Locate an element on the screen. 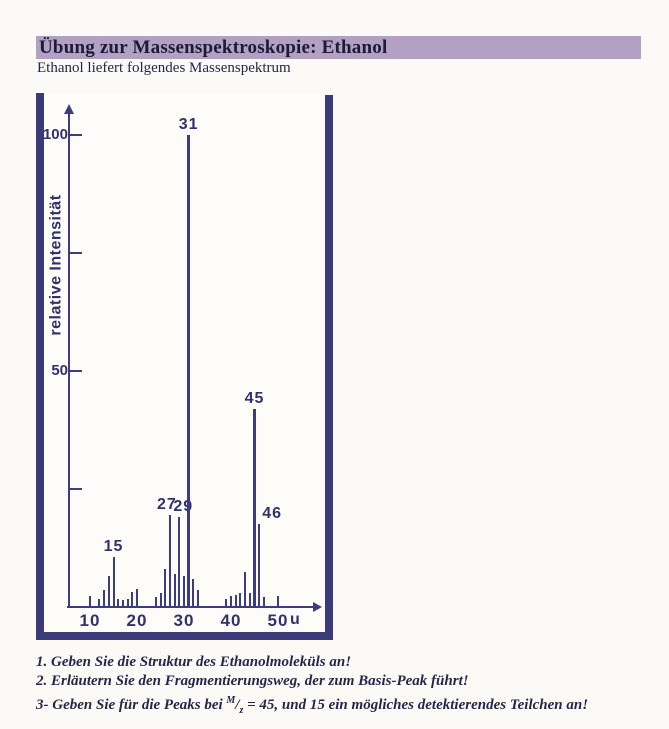 This screenshot has width=669, height=729. x-axis-arrow-icon is located at coordinates (317, 607).